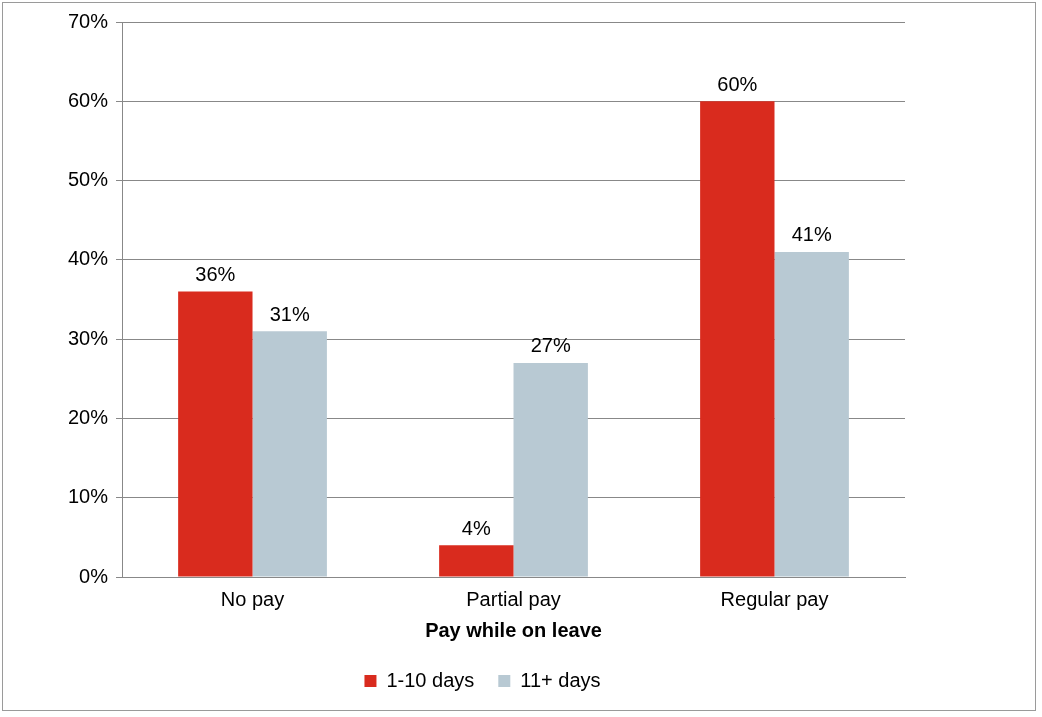  I want to click on x-tick-label: No pay, so click(252, 598).